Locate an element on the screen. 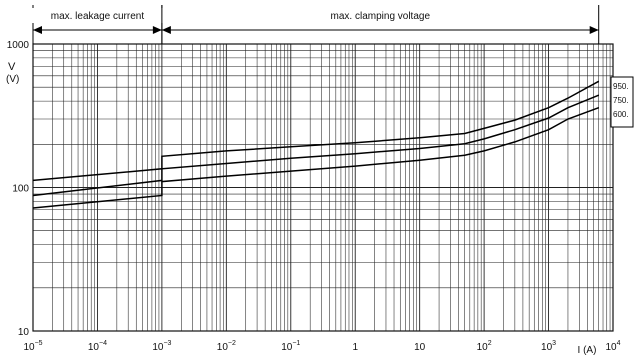  y-tick-label: 1000 is located at coordinates (18, 45).